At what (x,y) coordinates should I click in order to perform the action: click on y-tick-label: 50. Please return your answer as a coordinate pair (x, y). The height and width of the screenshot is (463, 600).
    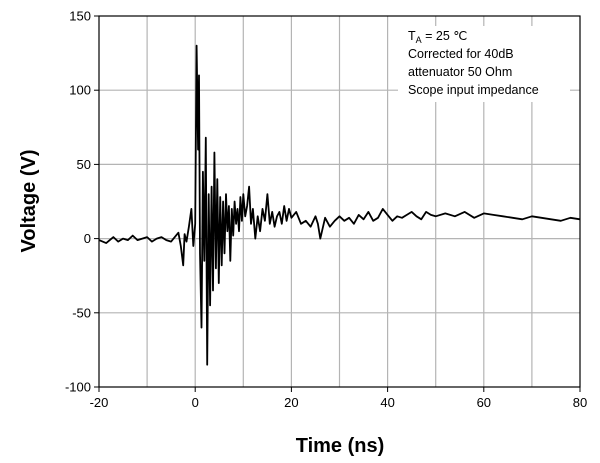
    Looking at the image, I should click on (84, 164).